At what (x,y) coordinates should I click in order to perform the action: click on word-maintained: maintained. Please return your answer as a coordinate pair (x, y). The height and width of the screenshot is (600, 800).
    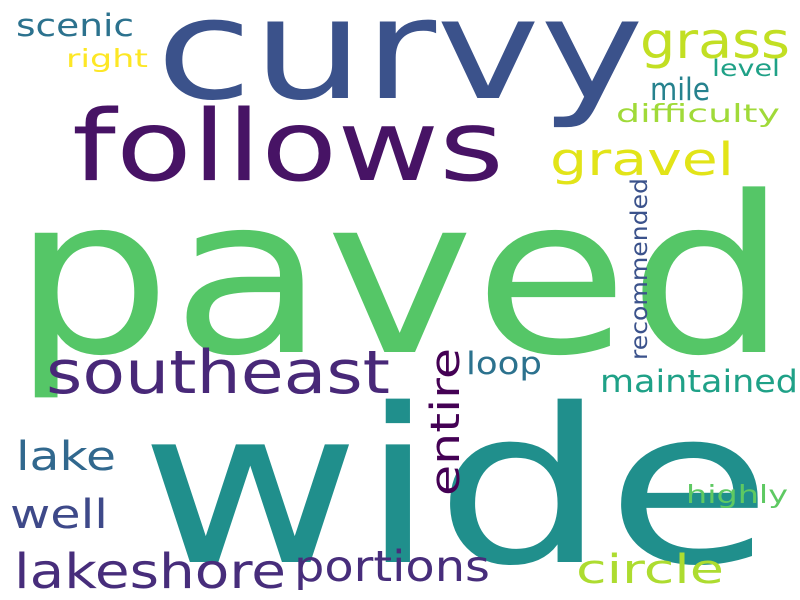
    Looking at the image, I should click on (699, 382).